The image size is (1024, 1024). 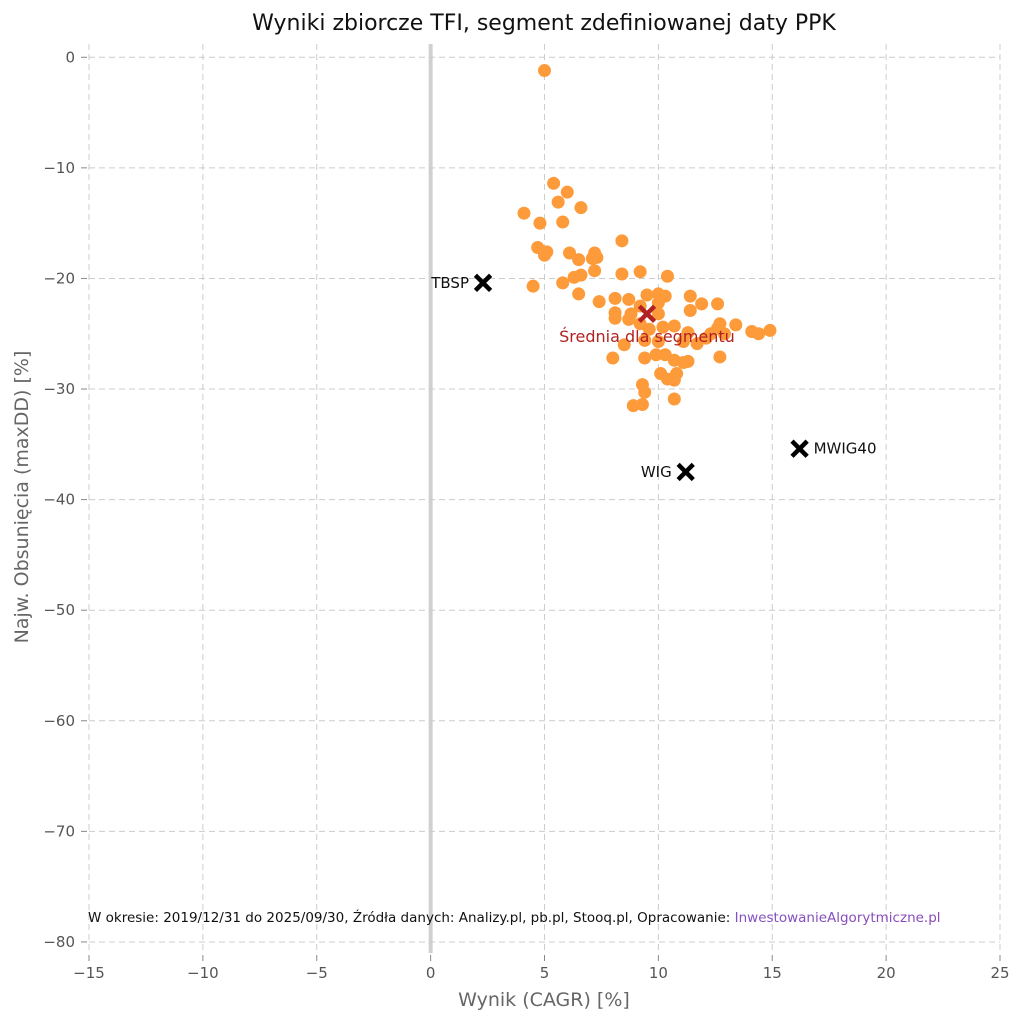 I want to click on mean-label: Średnia dla segmentu, so click(x=647, y=336).